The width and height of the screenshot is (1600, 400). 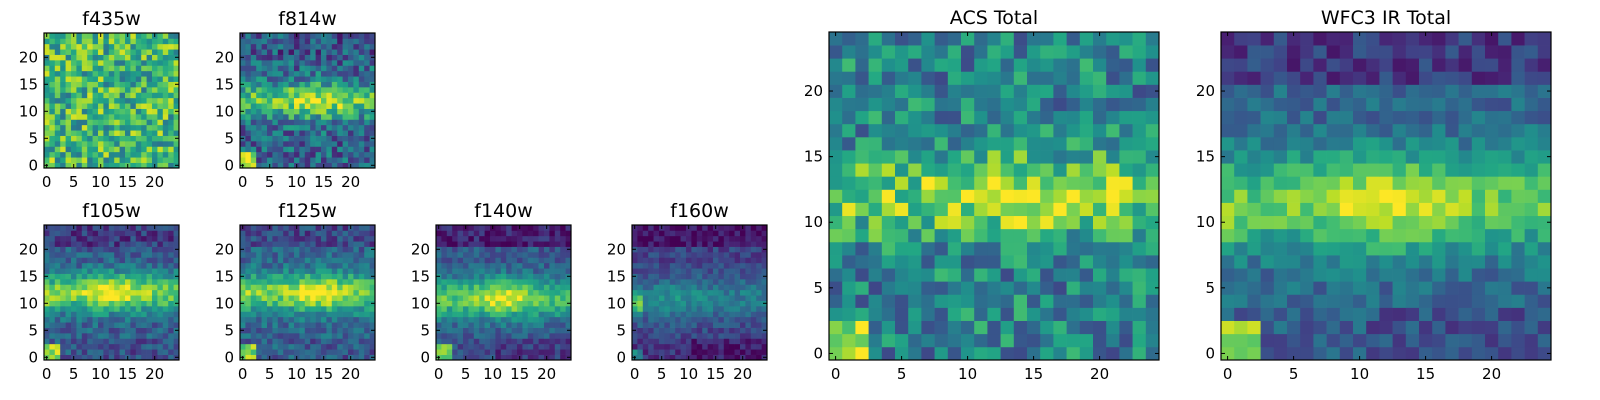 What do you see at coordinates (229, 138) in the screenshot?
I see `y-tick-label: 5` at bounding box center [229, 138].